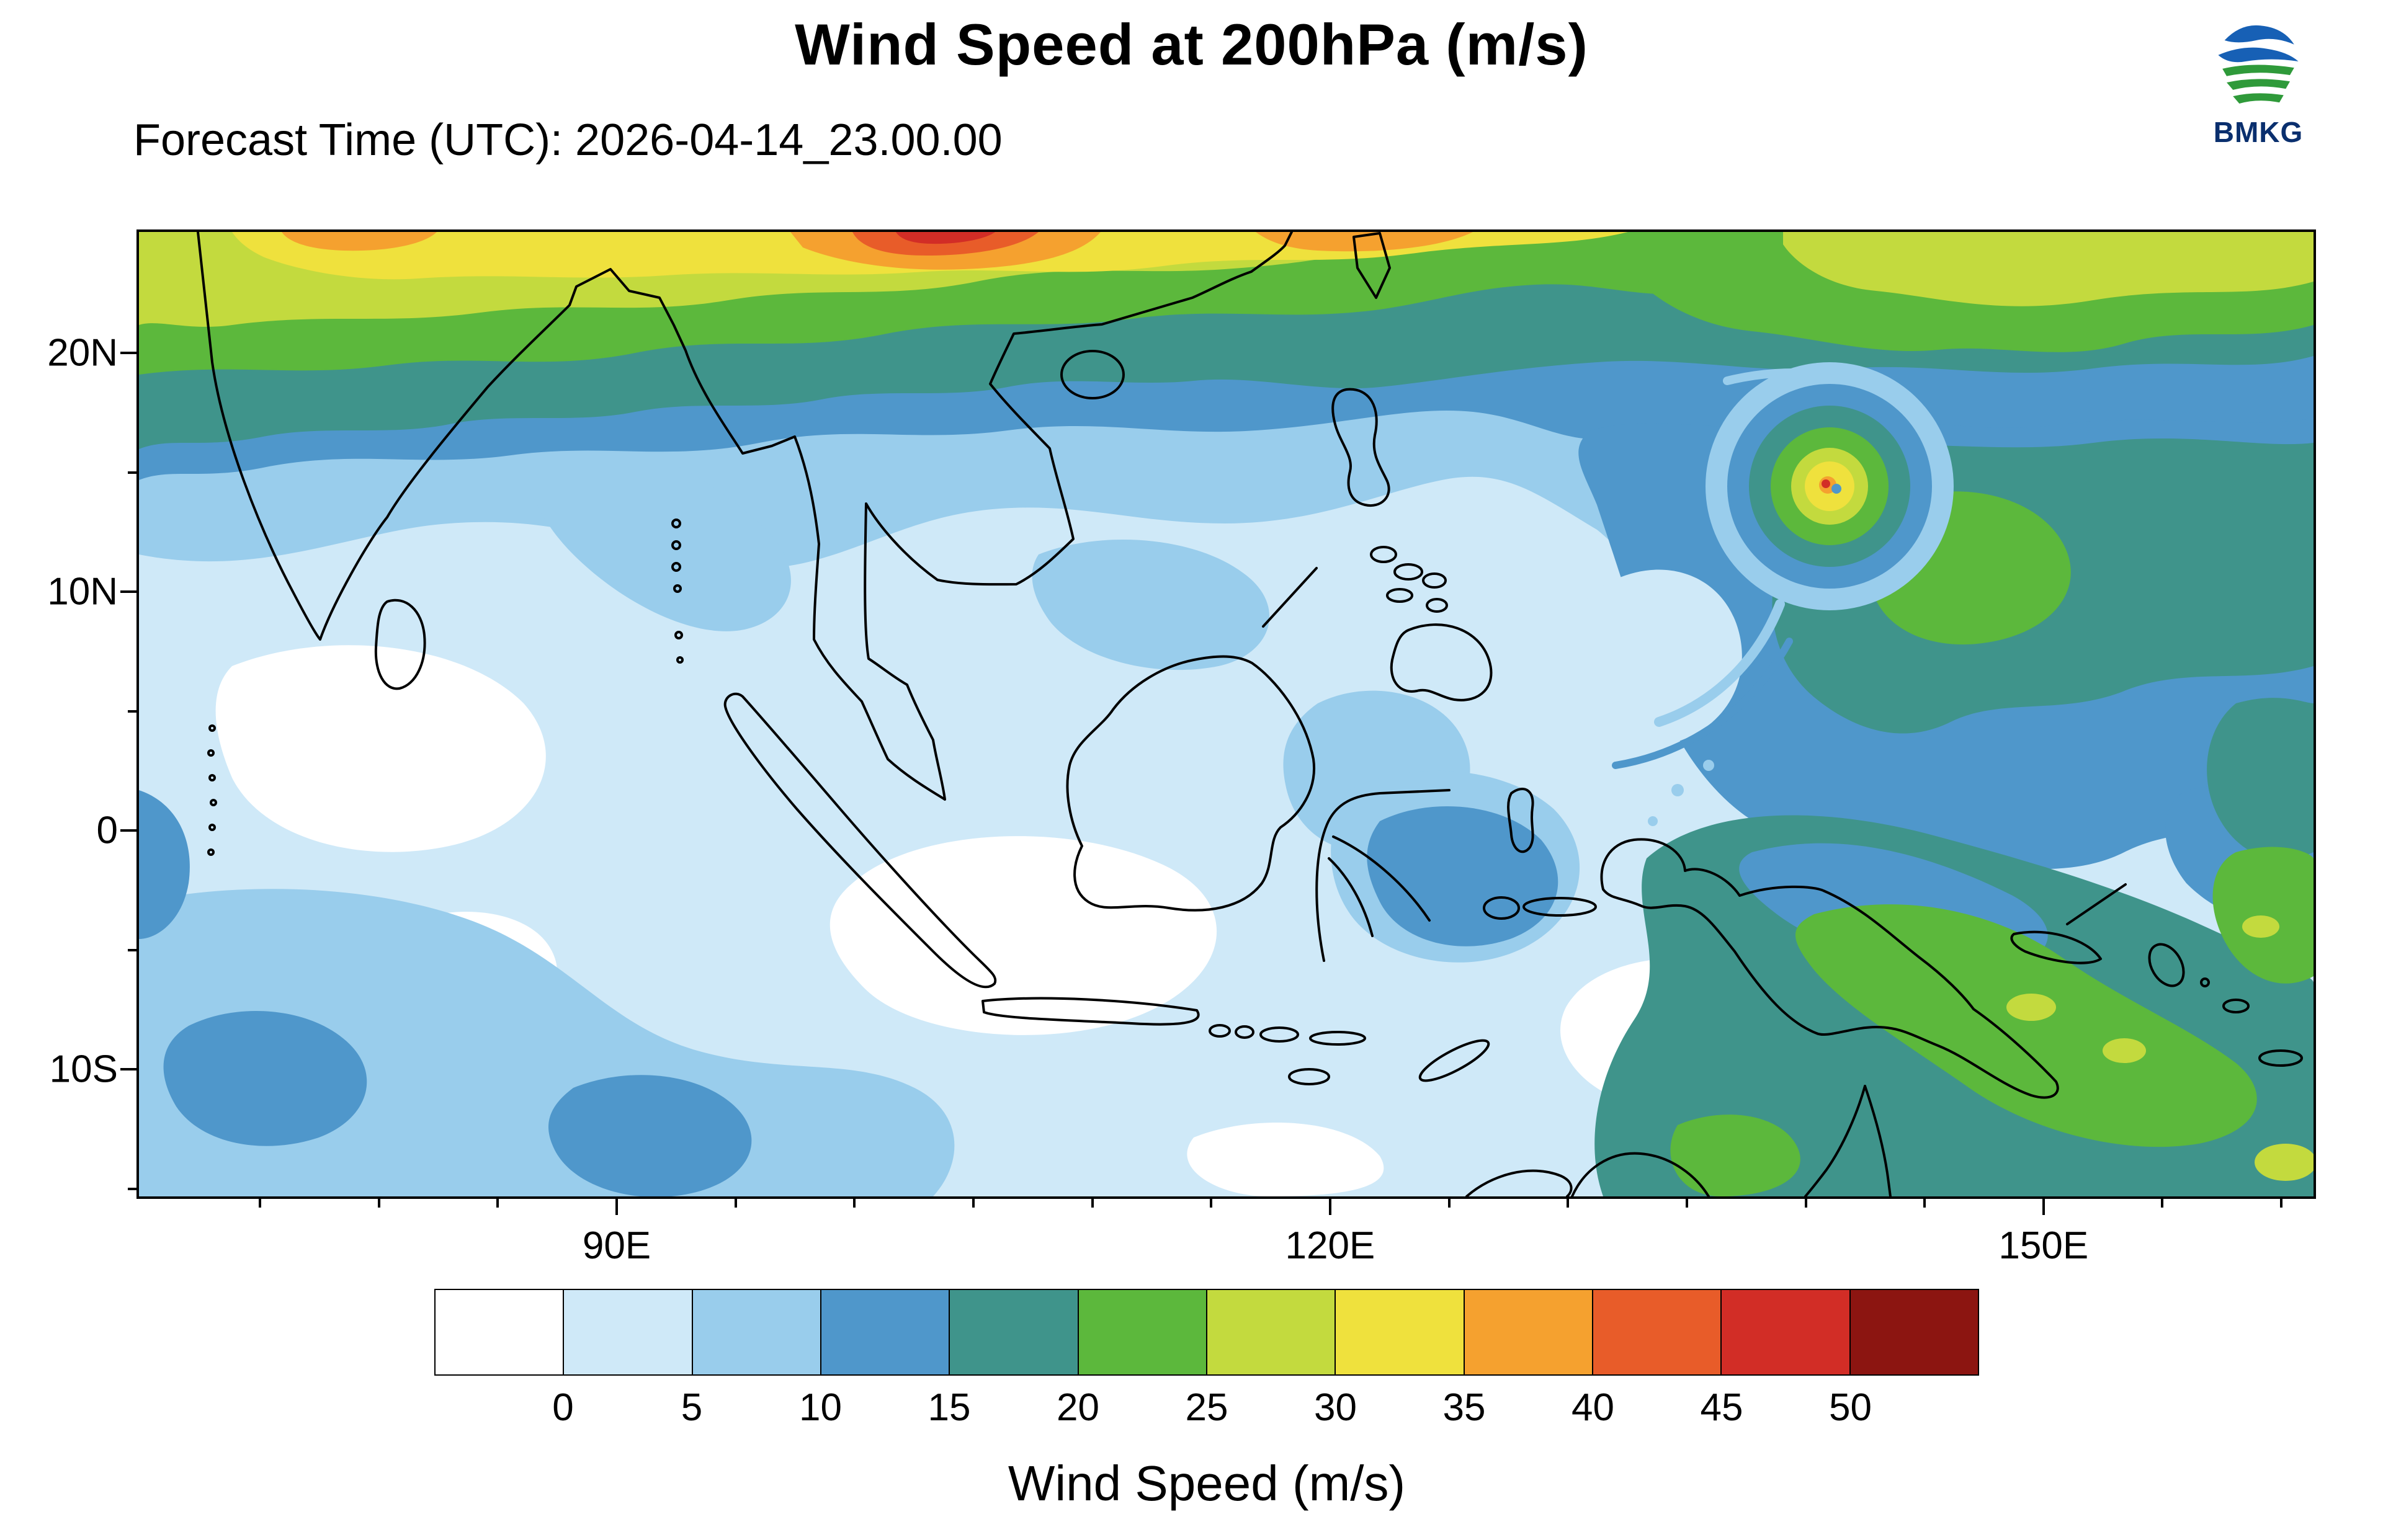 This screenshot has width=2383, height=1540. I want to click on forecast-time-label: Forecast Time (UTC): 2026-04-14_23.00.00, so click(568, 140).